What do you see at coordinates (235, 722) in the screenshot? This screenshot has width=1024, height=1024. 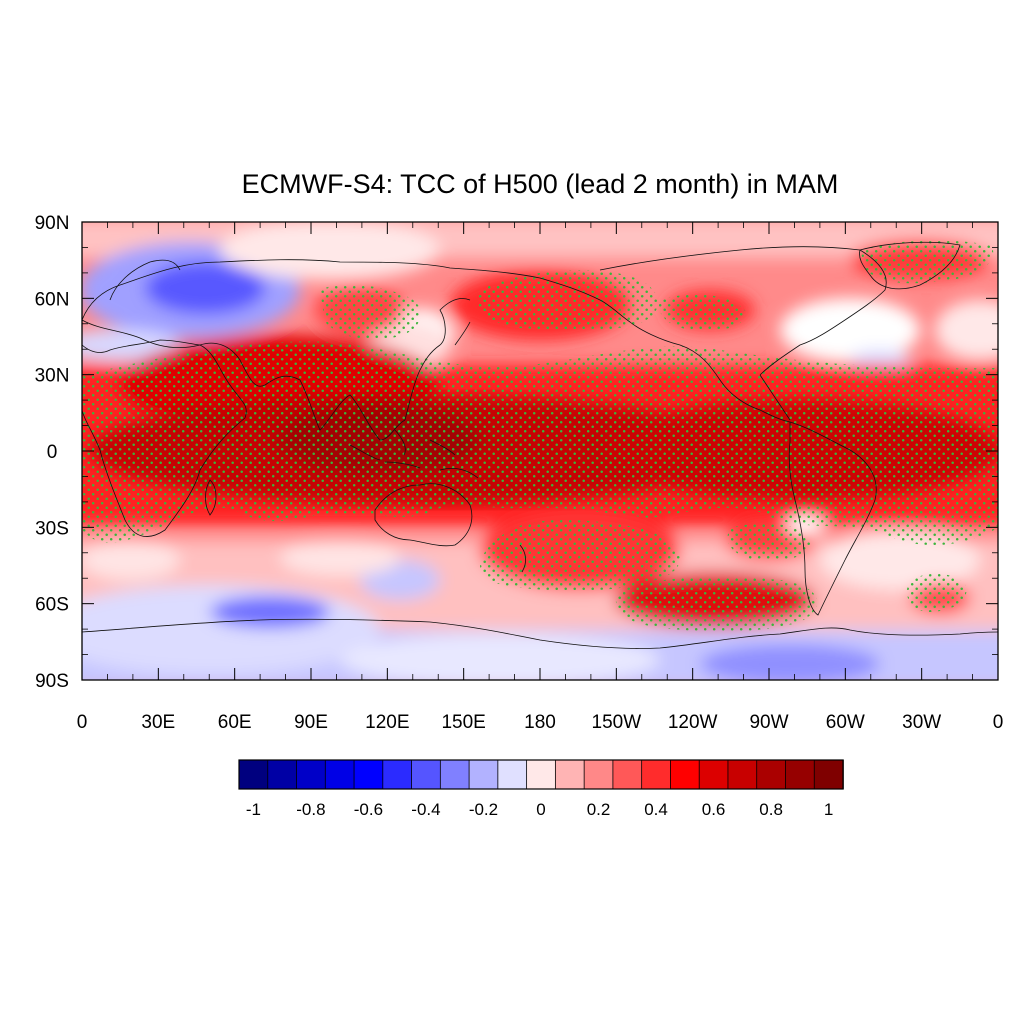 I see `x-tick-label: 60E` at bounding box center [235, 722].